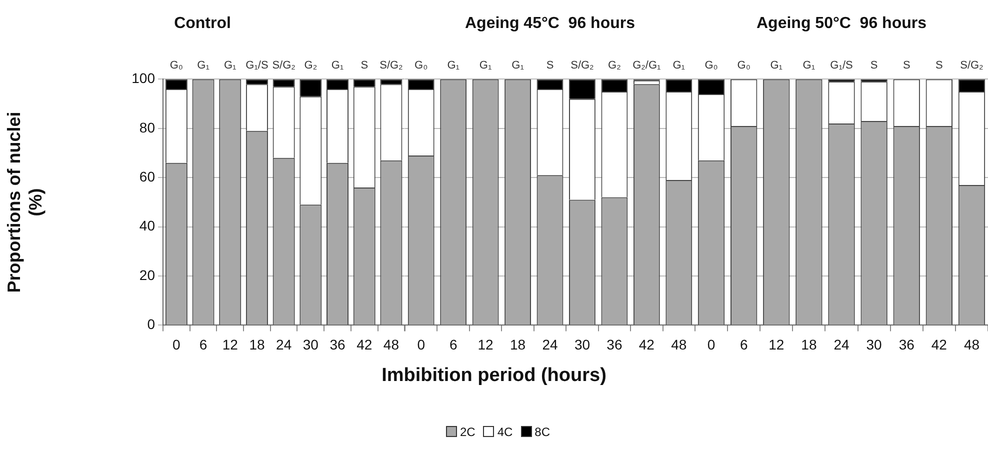 Image resolution: width=988 pixels, height=458 pixels. I want to click on y-tick-label: 20, so click(147, 274).